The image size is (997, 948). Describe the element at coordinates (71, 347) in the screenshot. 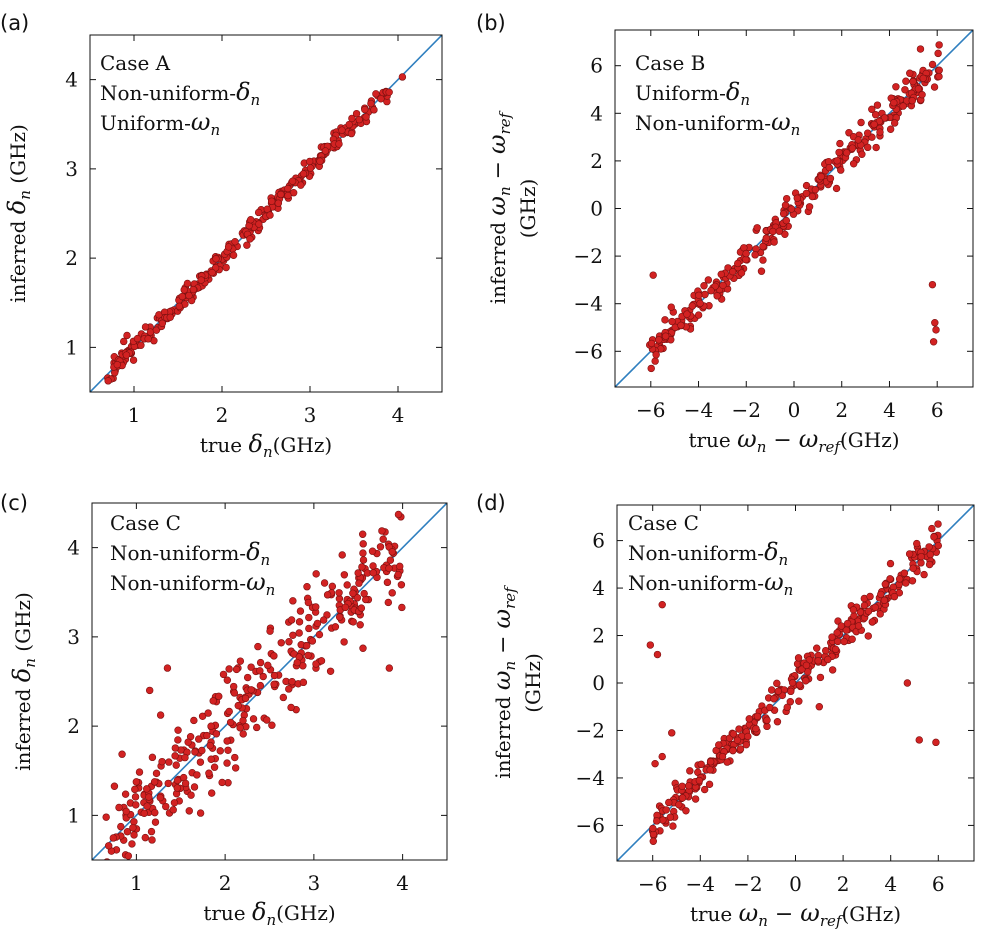

I see `y-tick-label: 1` at that location.